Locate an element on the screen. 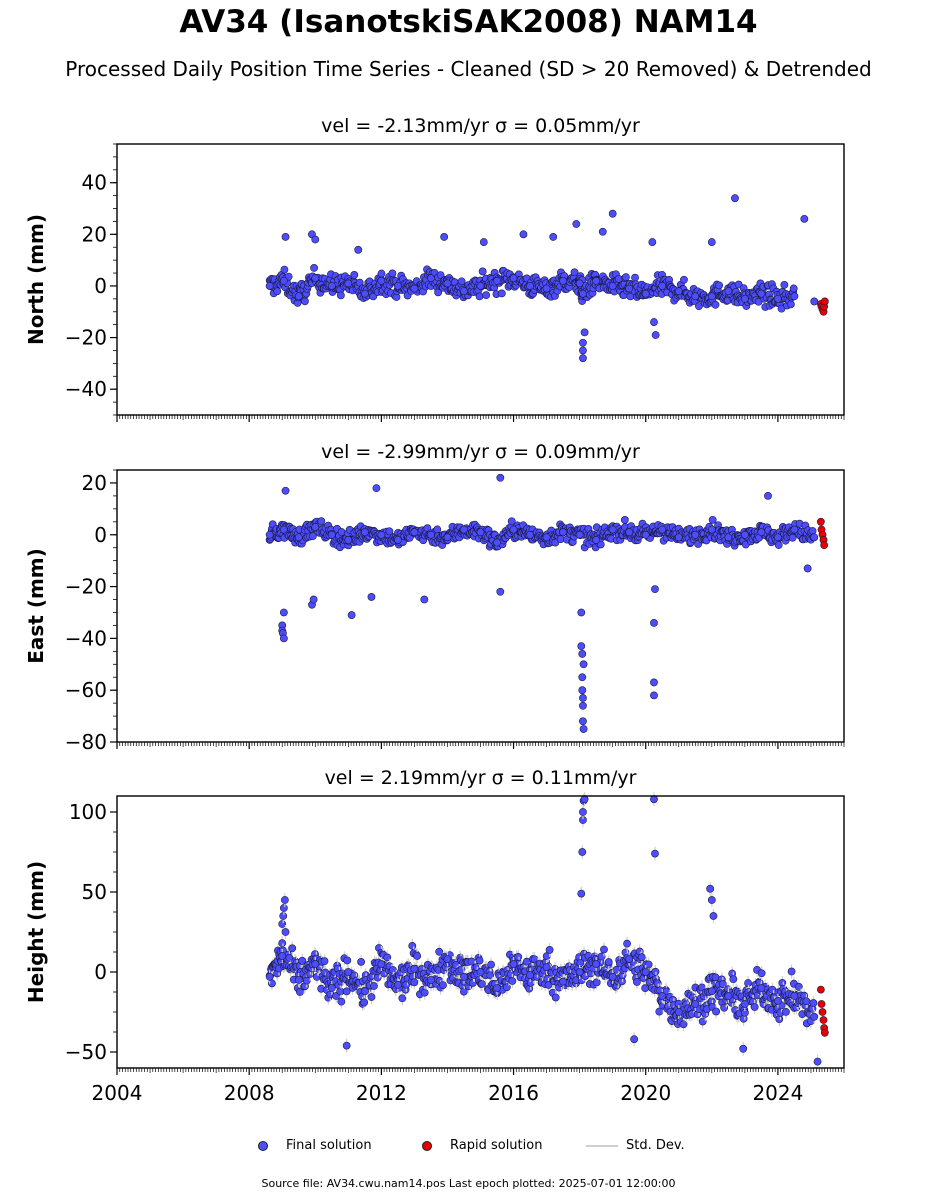 Image resolution: width=937 pixels, height=1200 pixels. height-ytick-label: 0 is located at coordinates (100, 972).